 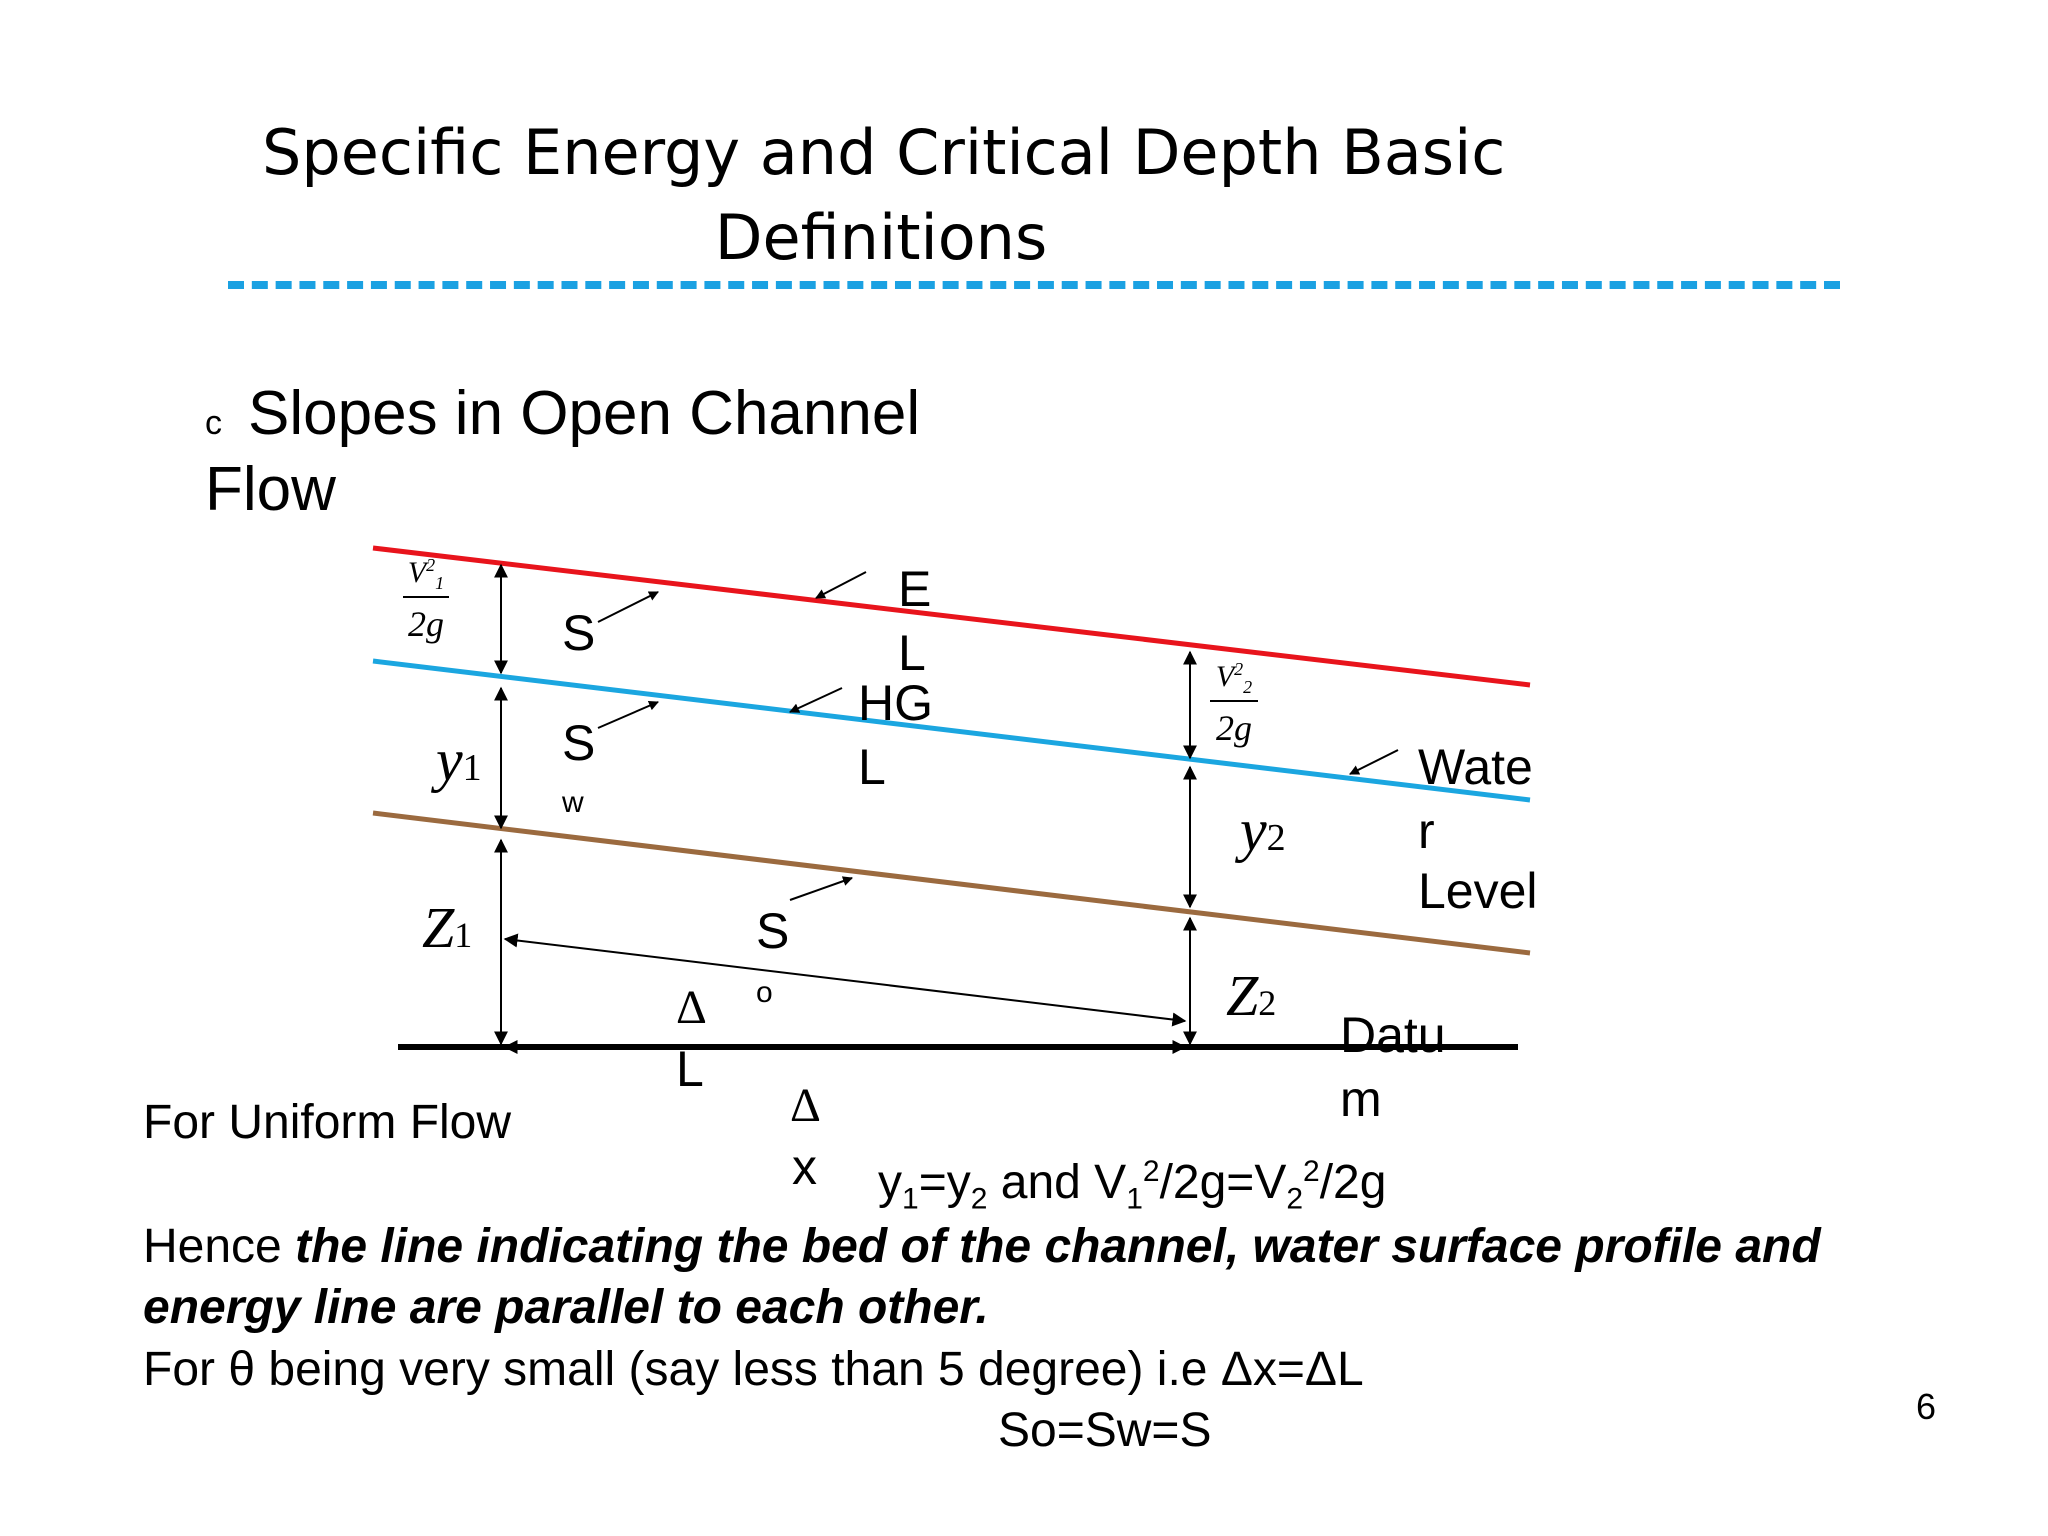 I want to click on delta-l-letter: L, so click(x=690, y=1069).